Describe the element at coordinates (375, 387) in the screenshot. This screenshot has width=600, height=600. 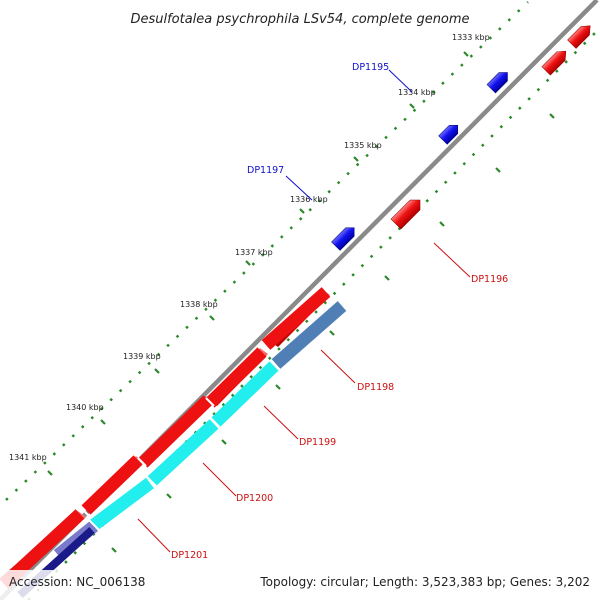
I see `gene-label-dp1198: DP1198` at that location.